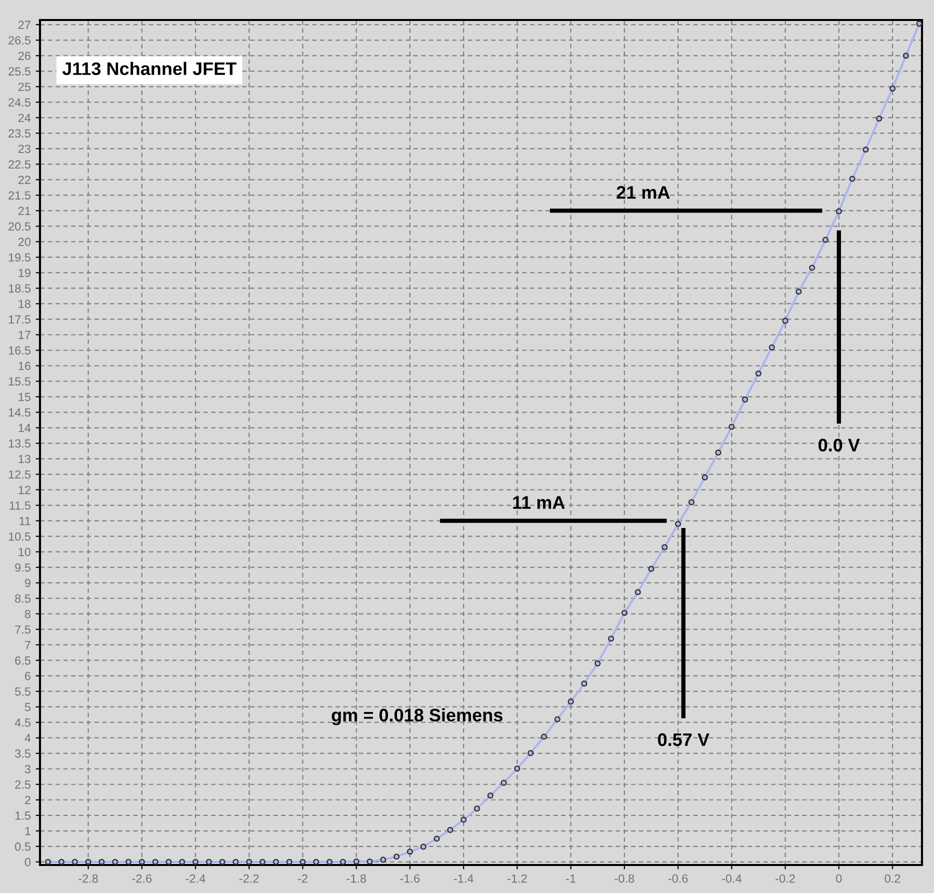 The height and width of the screenshot is (893, 934). Describe the element at coordinates (24, 335) in the screenshot. I see `y-tick-label: 17` at that location.